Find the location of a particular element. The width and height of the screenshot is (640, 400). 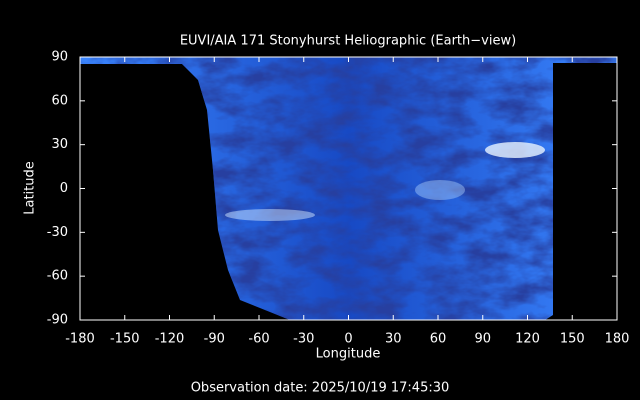

x-tick-label: 180 is located at coordinates (617, 339).